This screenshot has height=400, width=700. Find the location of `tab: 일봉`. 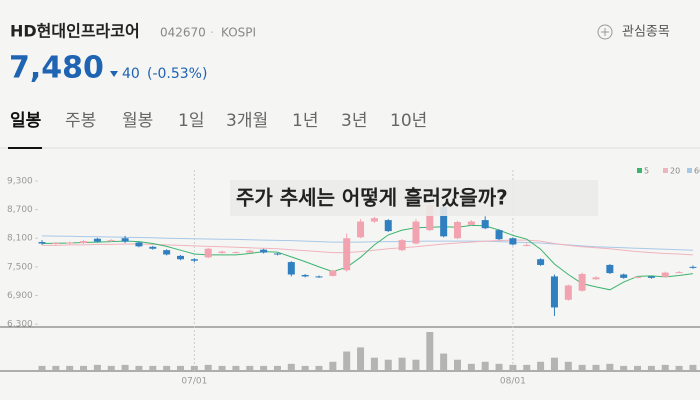

tab: 일봉 is located at coordinates (26, 121).